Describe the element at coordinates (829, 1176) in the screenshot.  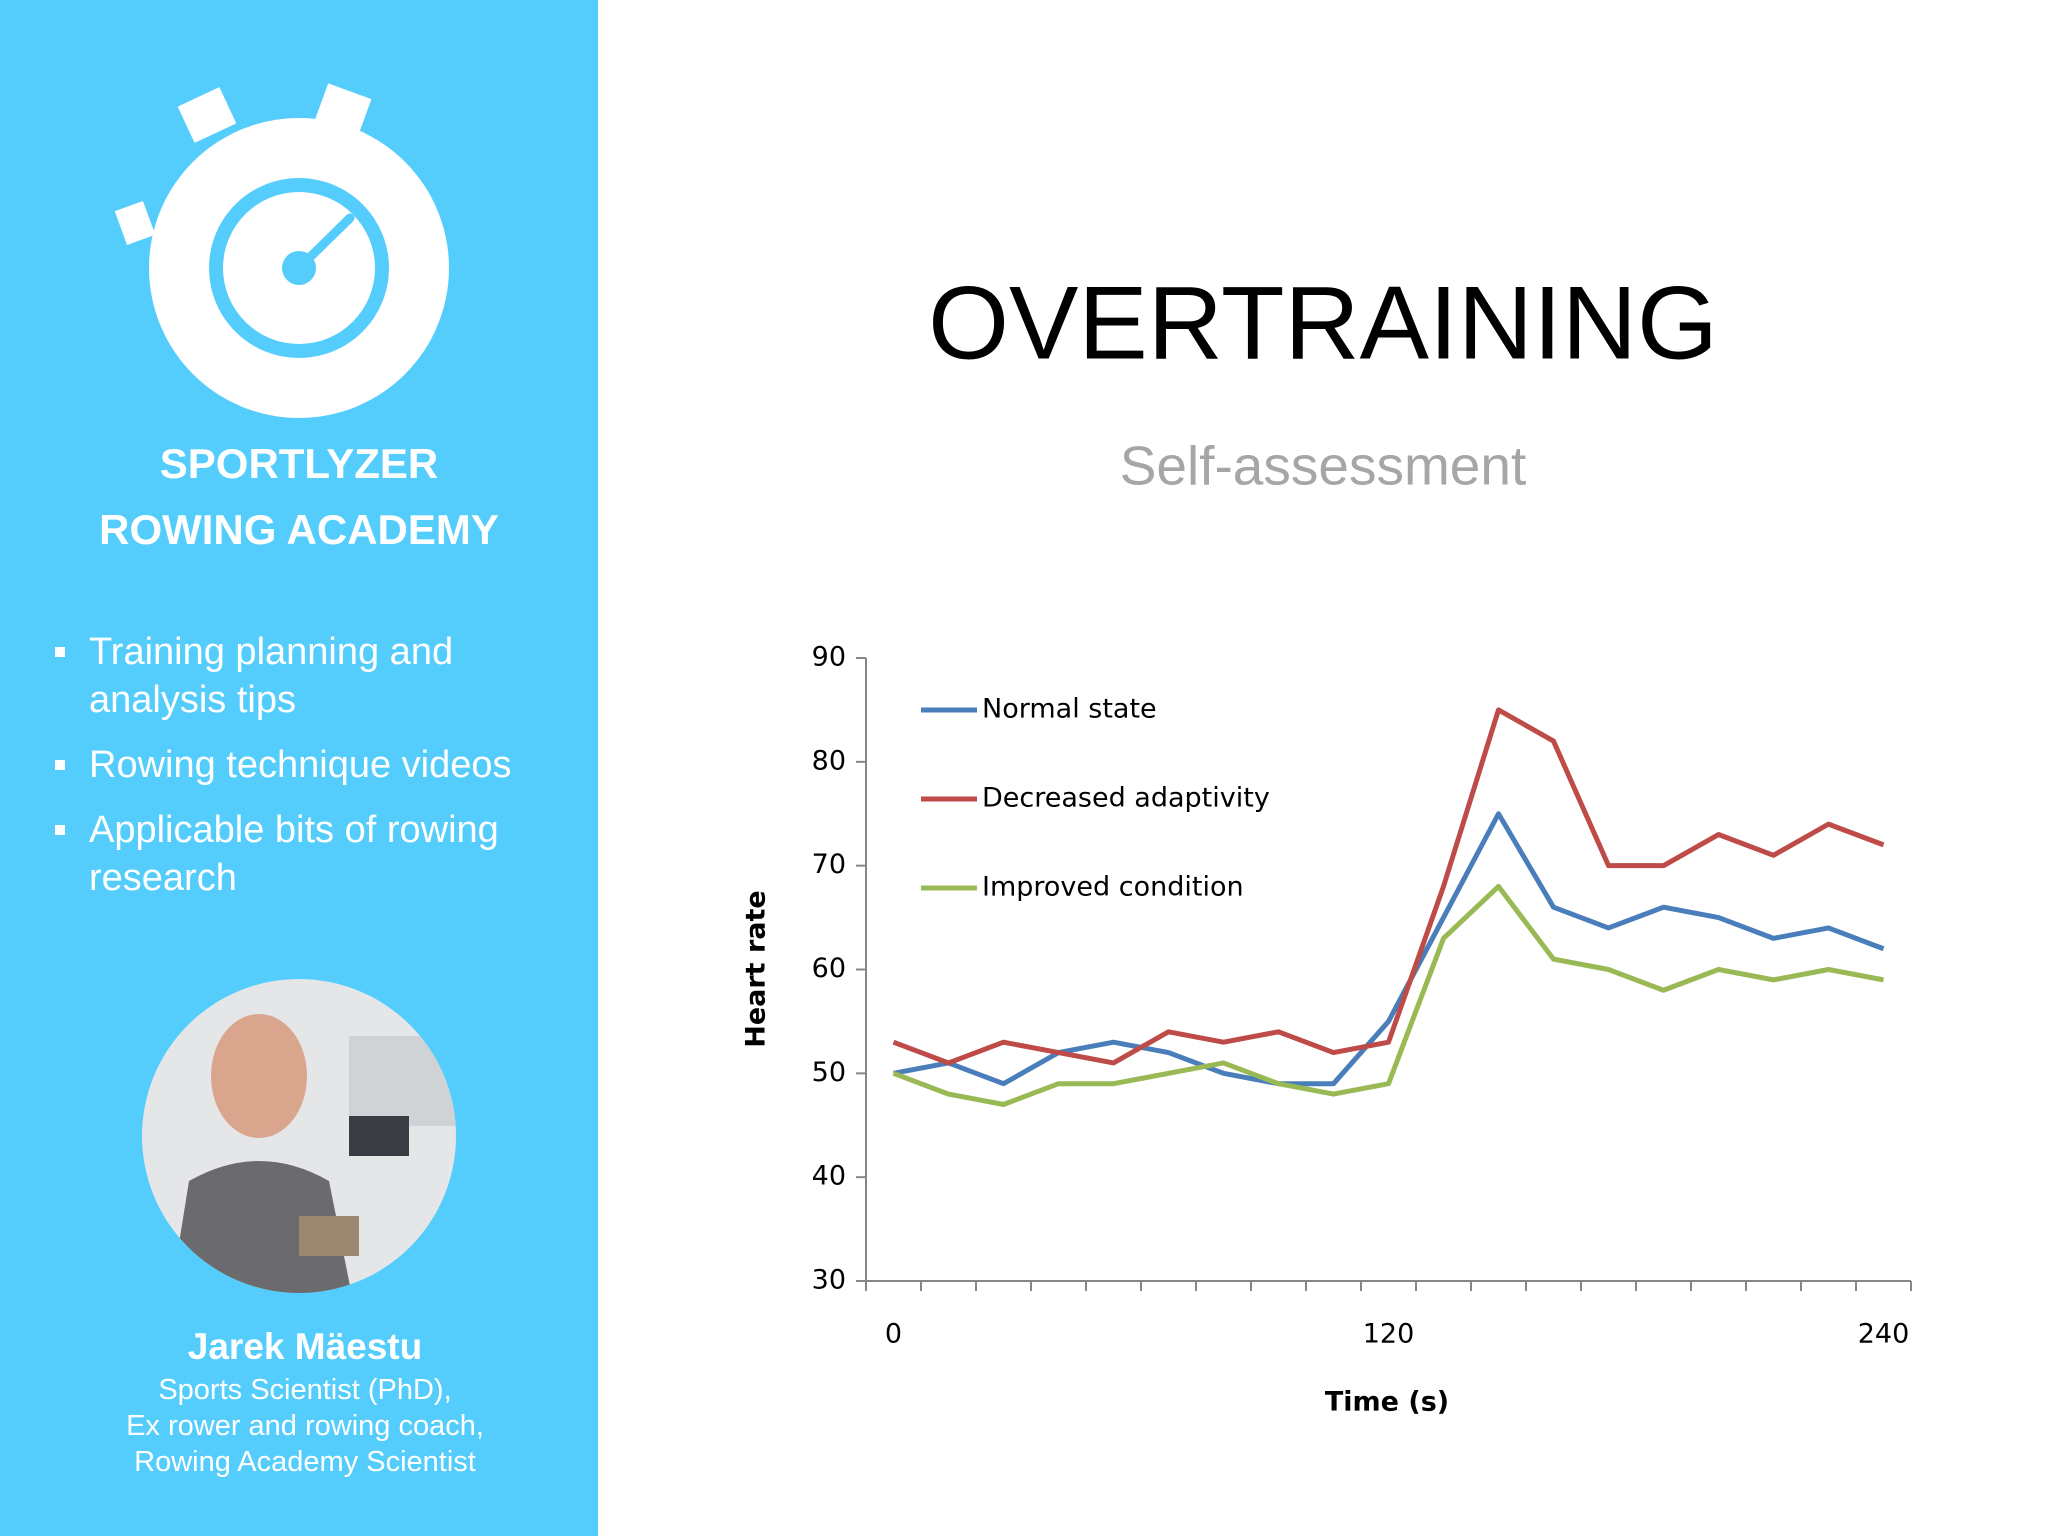
I see `y-tick-label: 40` at that location.